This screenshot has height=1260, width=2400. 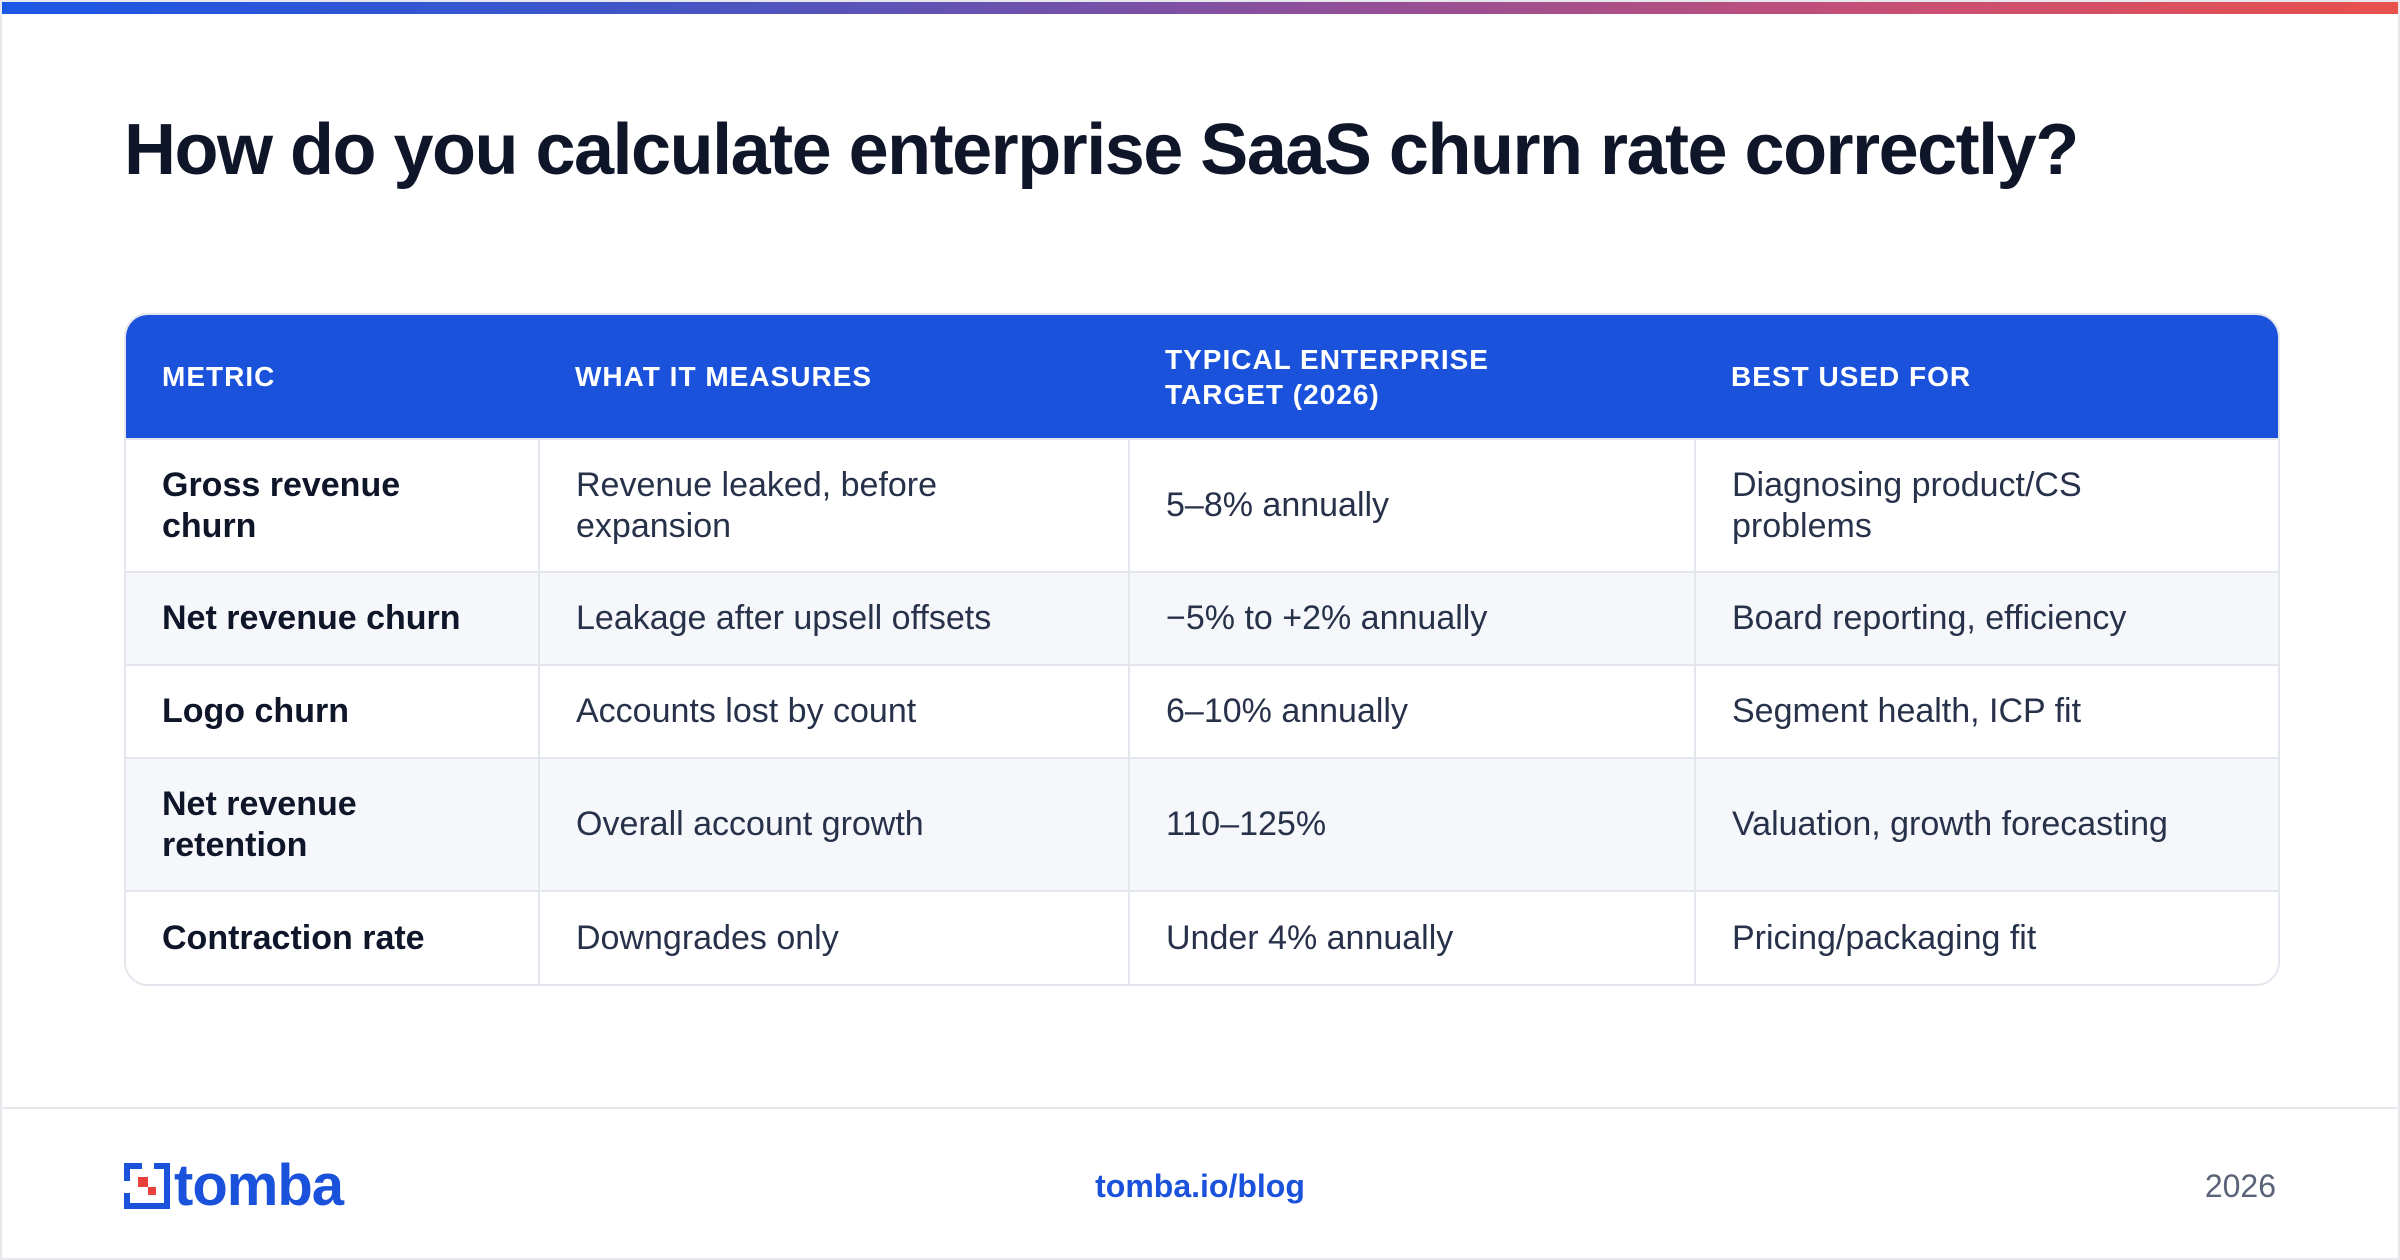 What do you see at coordinates (724, 376) in the screenshot?
I see `header-what-it-measures: WHAT IT MEASURES` at bounding box center [724, 376].